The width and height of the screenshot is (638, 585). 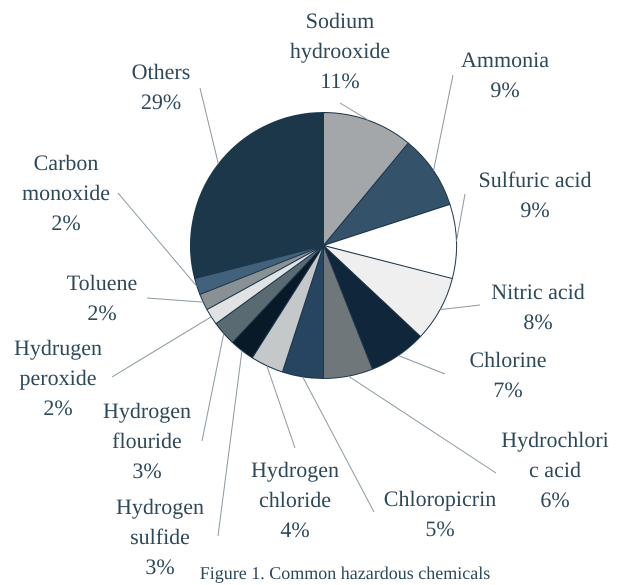 I want to click on slice-label: Hydrochlori c acid, so click(x=555, y=454).